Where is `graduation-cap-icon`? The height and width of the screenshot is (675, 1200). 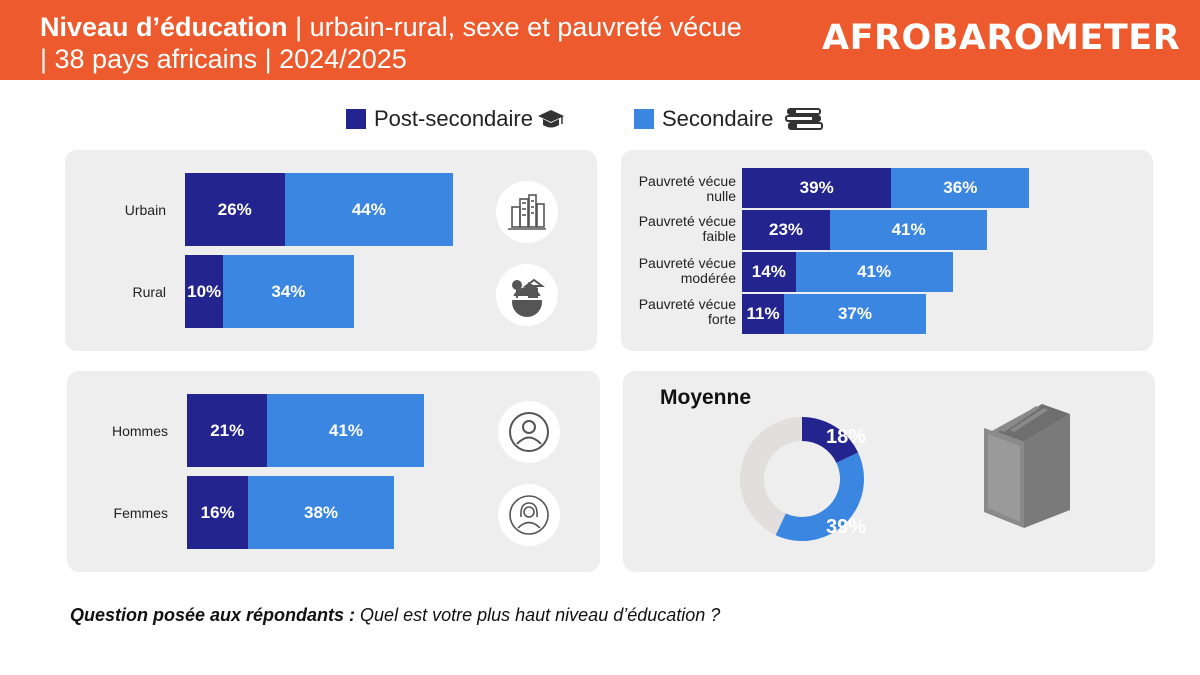
graduation-cap-icon is located at coordinates (550, 119).